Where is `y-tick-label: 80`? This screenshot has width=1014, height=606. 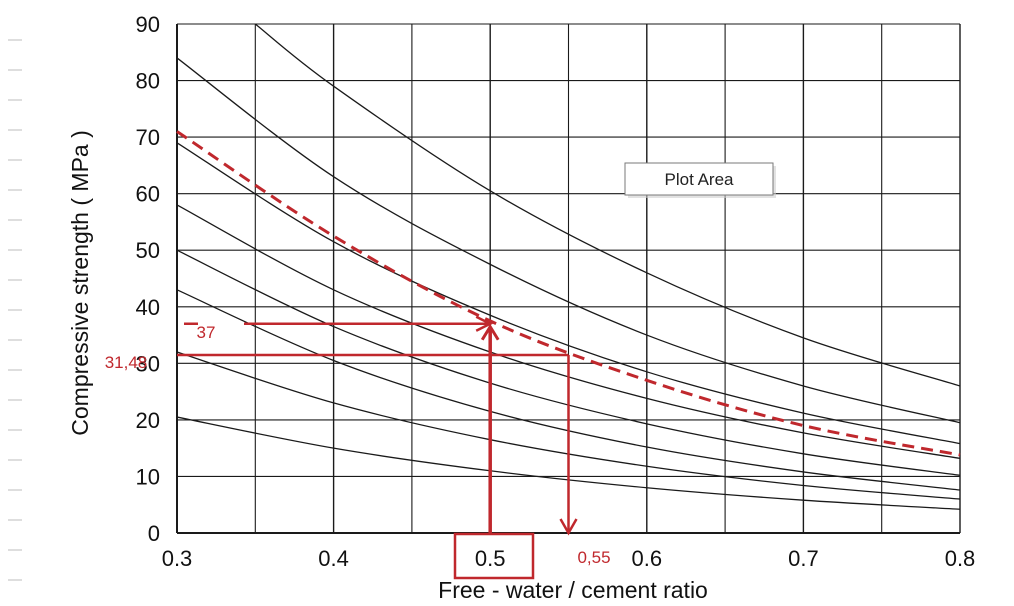 y-tick-label: 80 is located at coordinates (148, 81).